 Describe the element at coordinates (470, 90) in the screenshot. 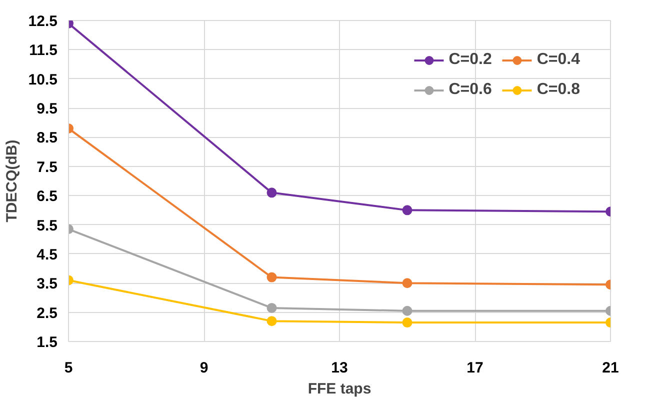

I see `legend-label: C=0.6` at that location.